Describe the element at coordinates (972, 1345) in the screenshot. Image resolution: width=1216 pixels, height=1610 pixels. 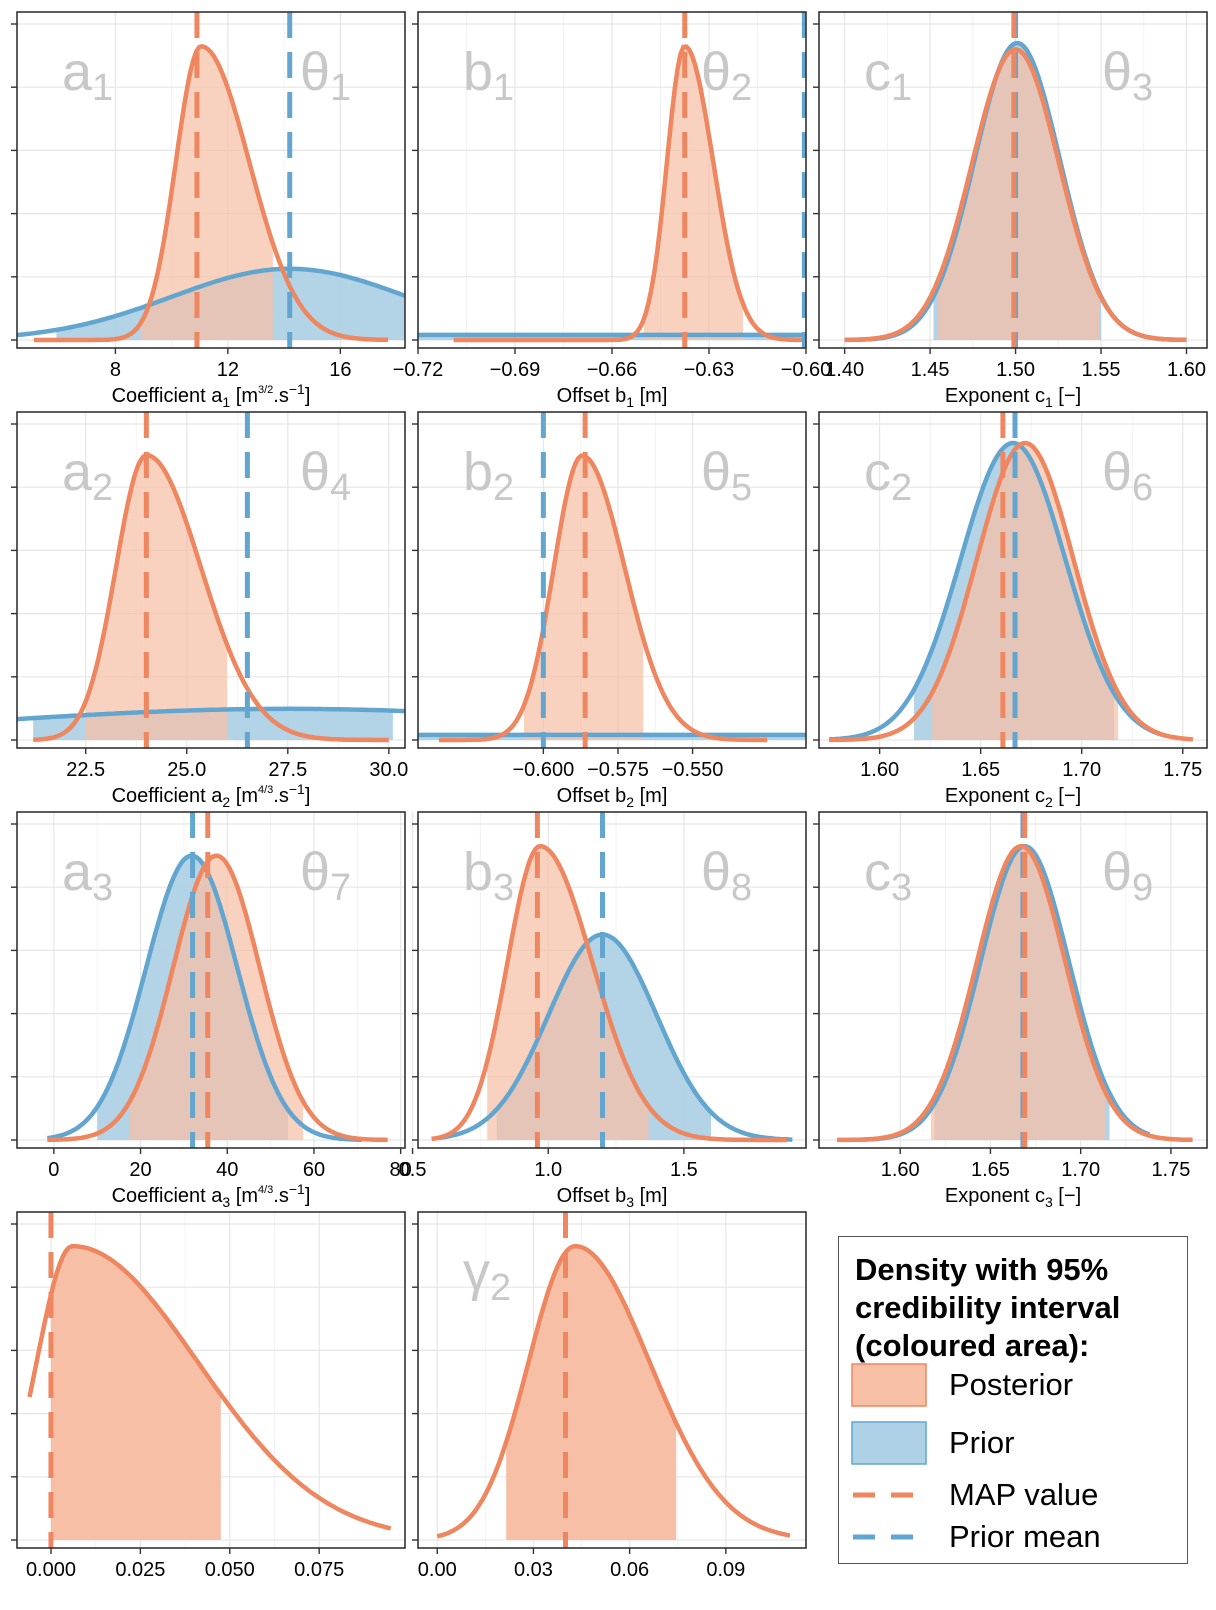
I see `legend-title-line: (coloured area):` at that location.